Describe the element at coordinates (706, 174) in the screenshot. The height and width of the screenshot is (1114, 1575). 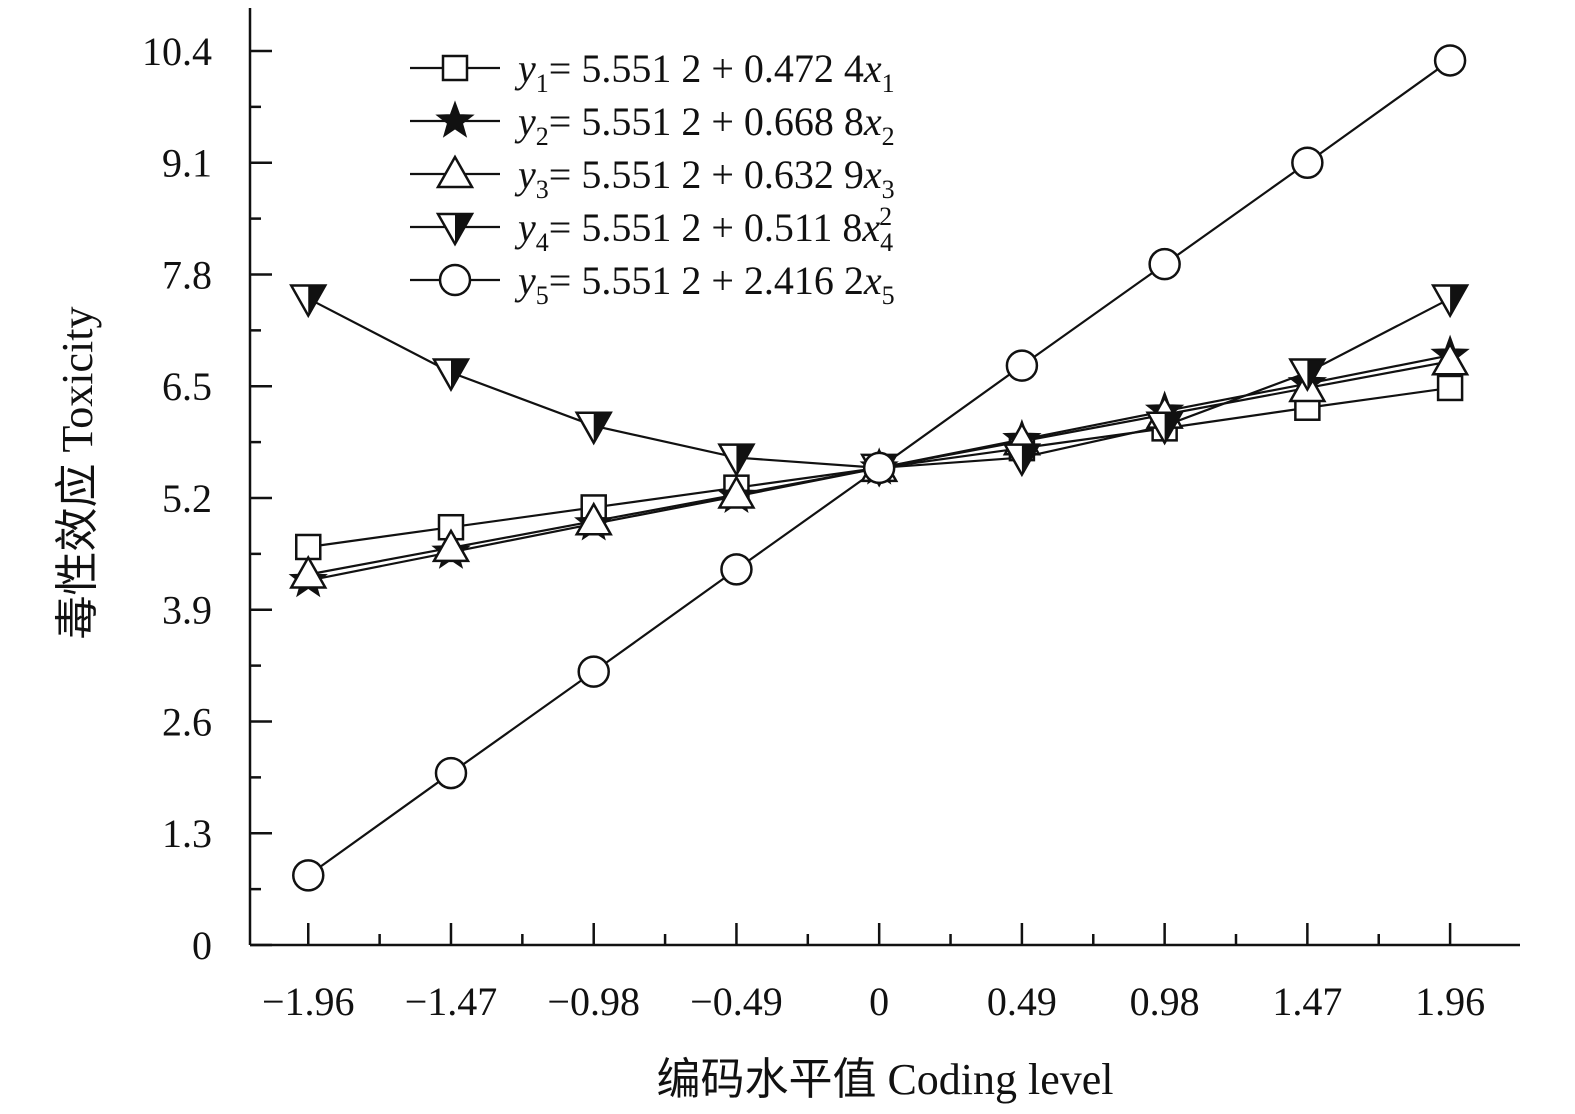
I see `legend-text: = 5.551 2 + 0.632 9` at that location.